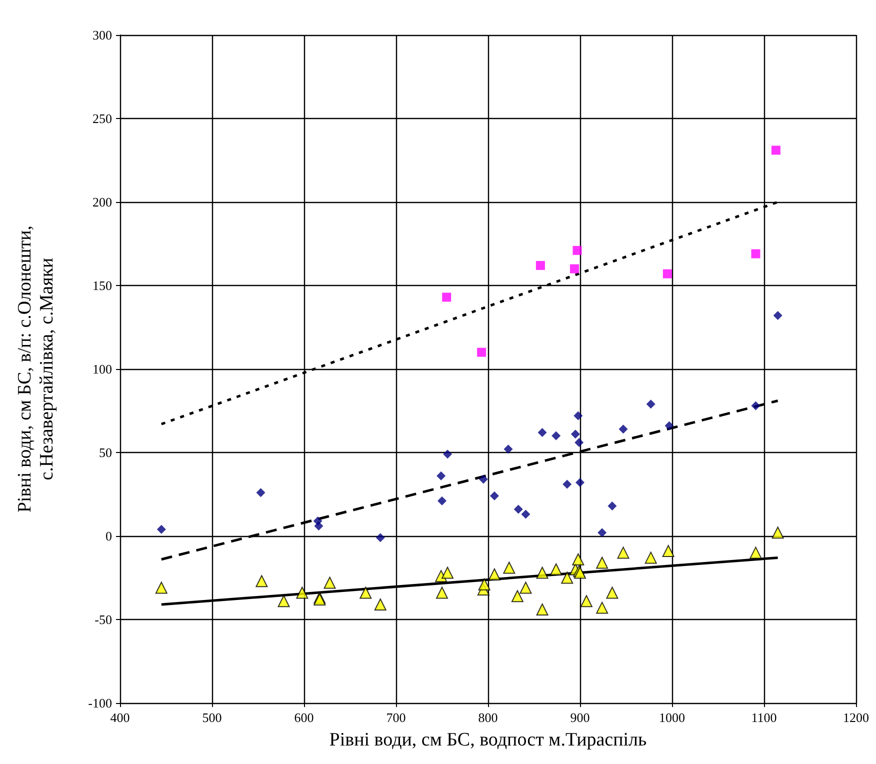  What do you see at coordinates (764, 717) in the screenshot?
I see `x-tick-label: 1100` at bounding box center [764, 717].